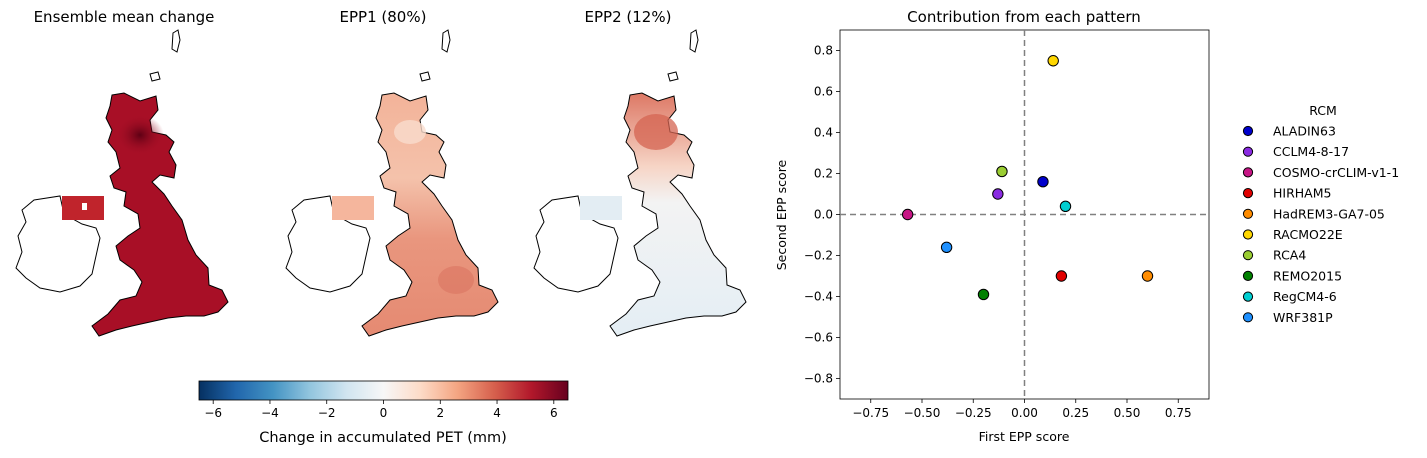 The height and width of the screenshot is (458, 1427). I want to click on colorbar-gradient, so click(383, 390).